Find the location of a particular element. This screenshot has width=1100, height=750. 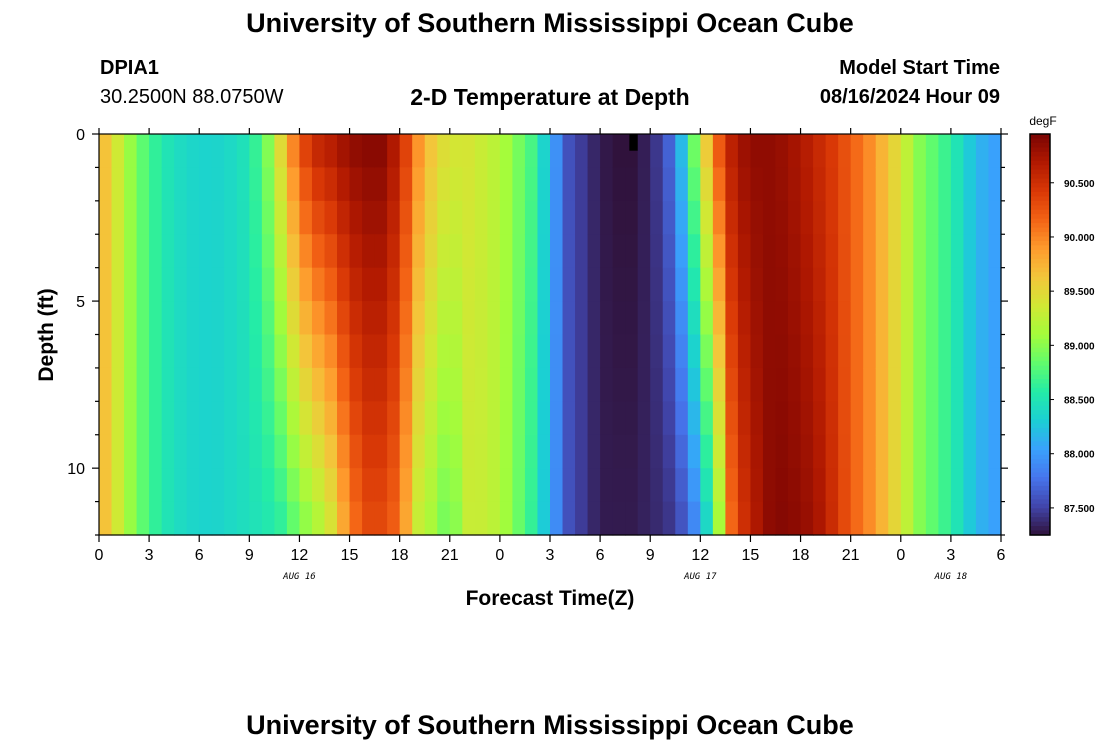

station-id: DPIA1 is located at coordinates (129, 68).